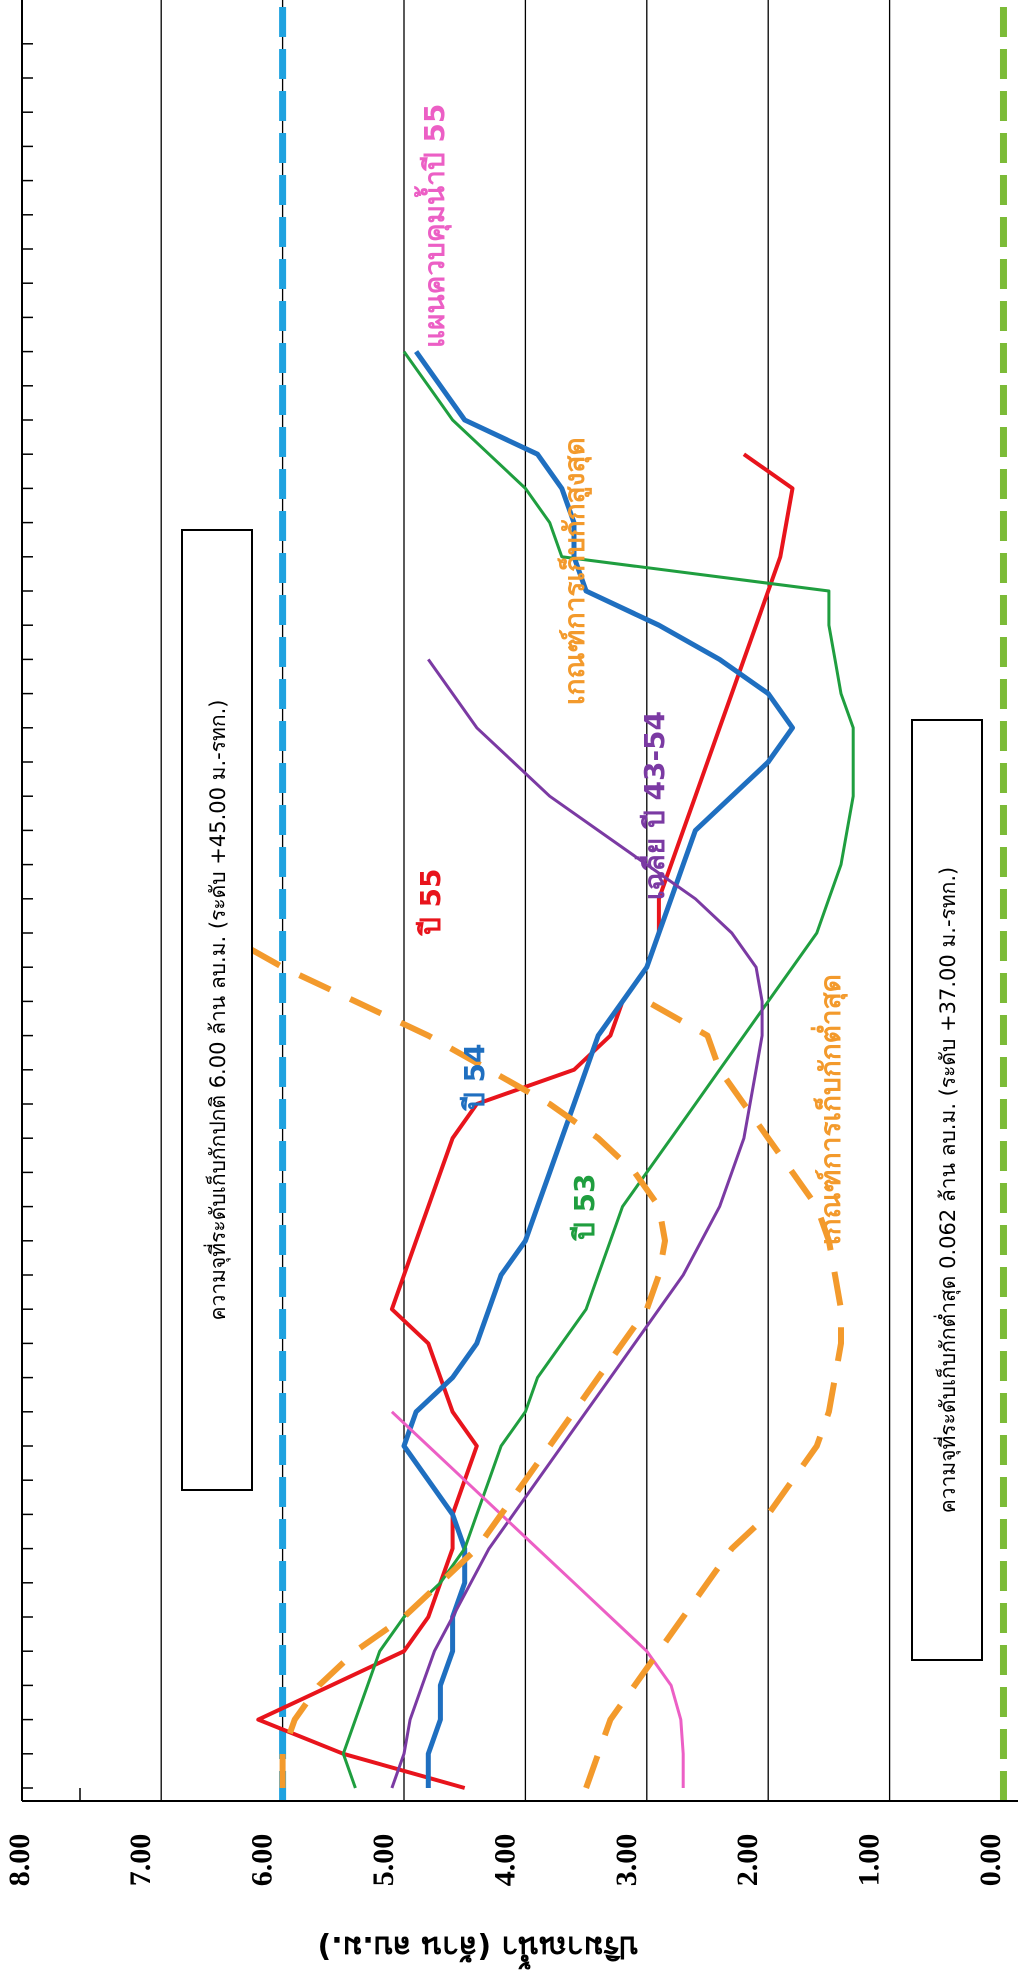  I want to click on annotation-min-box, so click(947, 1190).